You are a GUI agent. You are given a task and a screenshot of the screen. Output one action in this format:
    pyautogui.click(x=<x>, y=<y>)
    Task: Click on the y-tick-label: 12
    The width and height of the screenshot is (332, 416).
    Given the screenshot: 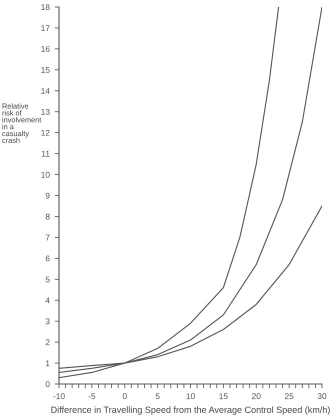 What is the action you would take?
    pyautogui.click(x=45, y=133)
    